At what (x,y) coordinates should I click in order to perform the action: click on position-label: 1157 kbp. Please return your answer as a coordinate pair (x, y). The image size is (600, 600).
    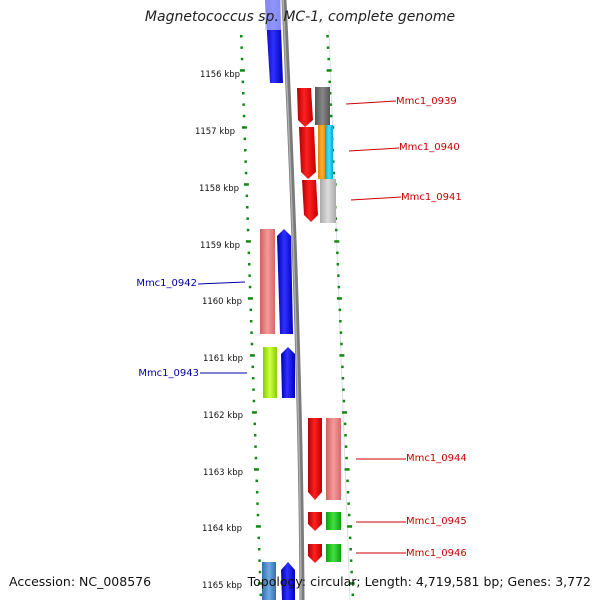
    Looking at the image, I should click on (215, 132).